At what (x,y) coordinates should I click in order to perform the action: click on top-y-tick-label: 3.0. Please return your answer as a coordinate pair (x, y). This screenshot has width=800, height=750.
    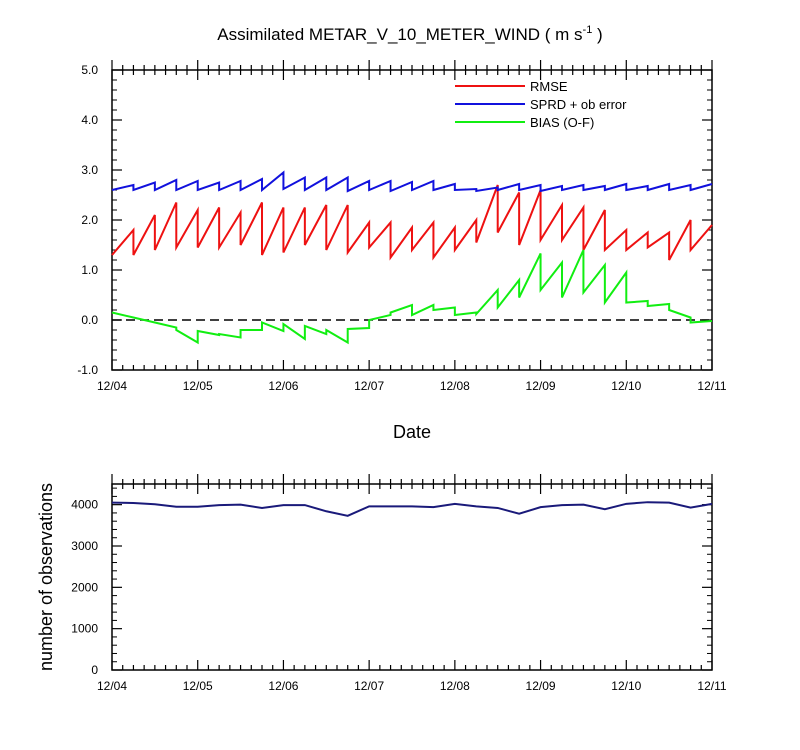
    Looking at the image, I should click on (89, 170).